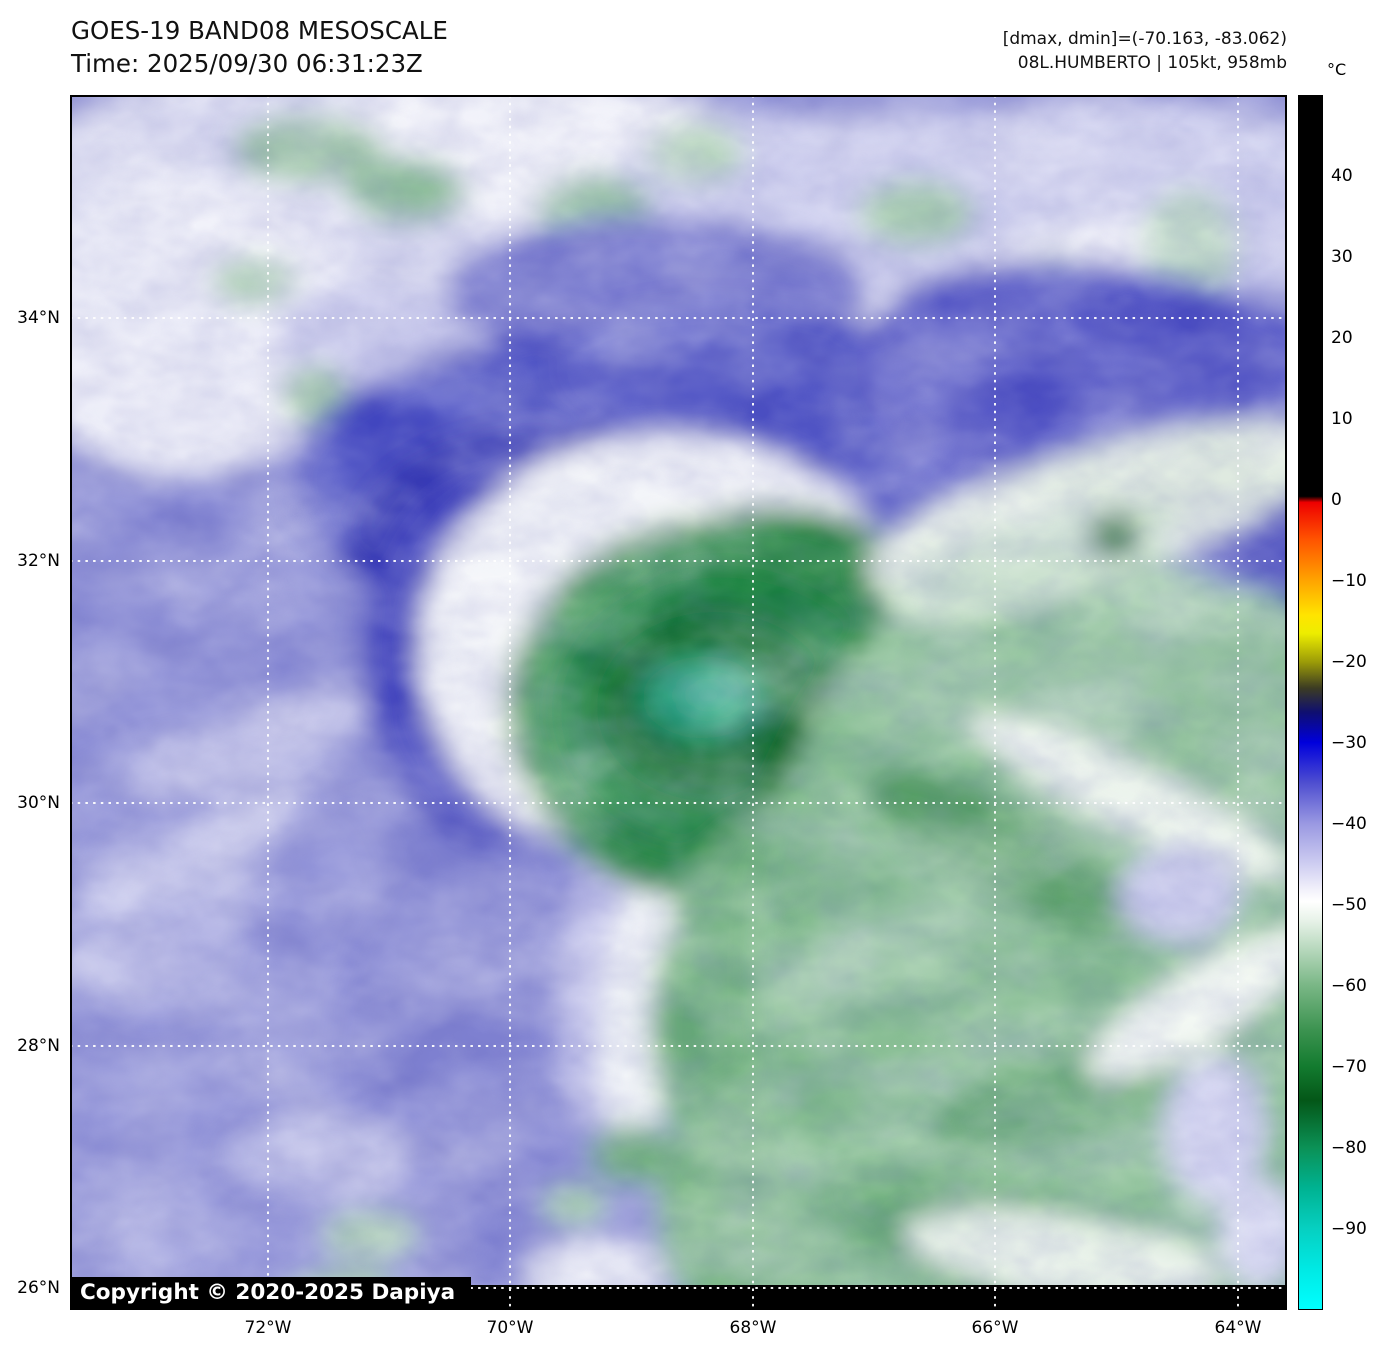 The width and height of the screenshot is (1390, 1359). I want to click on y-axis-label: 30°N, so click(38, 803).